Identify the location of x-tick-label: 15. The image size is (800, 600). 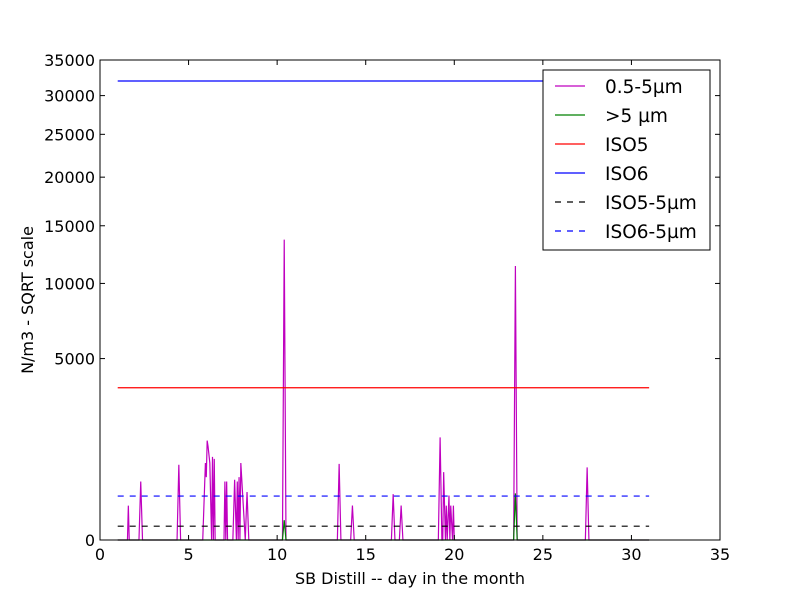
(366, 554).